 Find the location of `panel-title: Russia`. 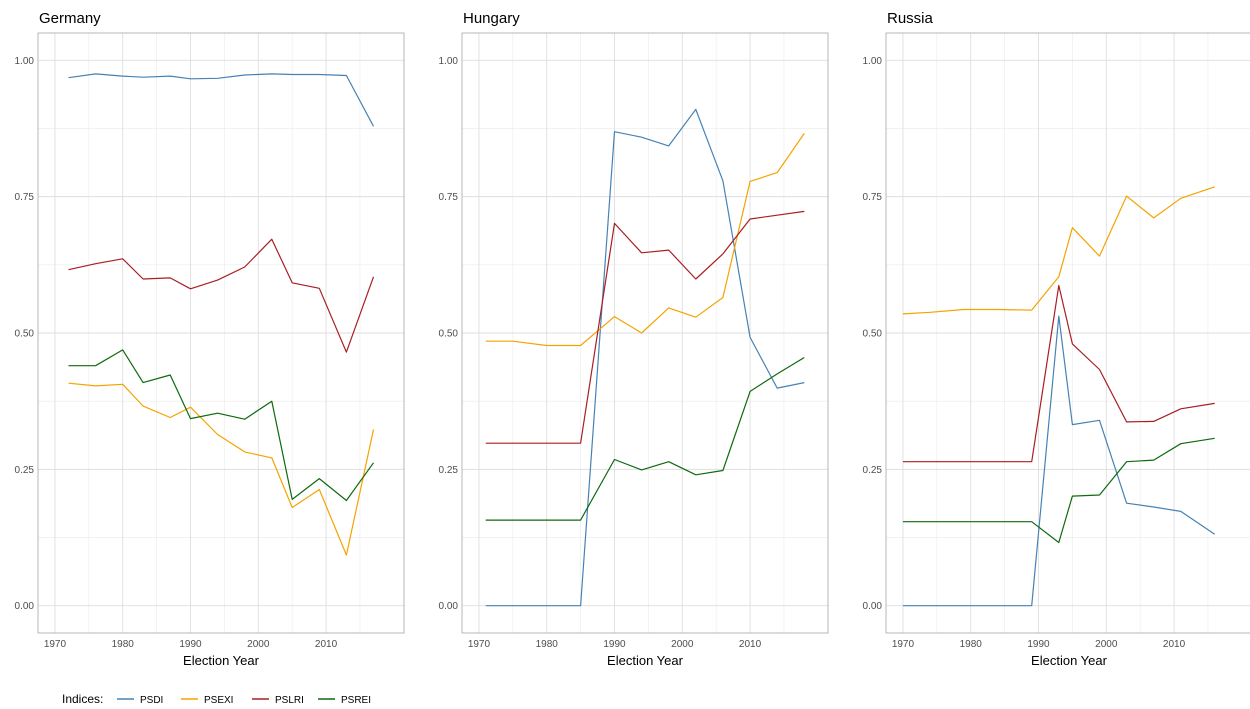

panel-title: Russia is located at coordinates (910, 18).